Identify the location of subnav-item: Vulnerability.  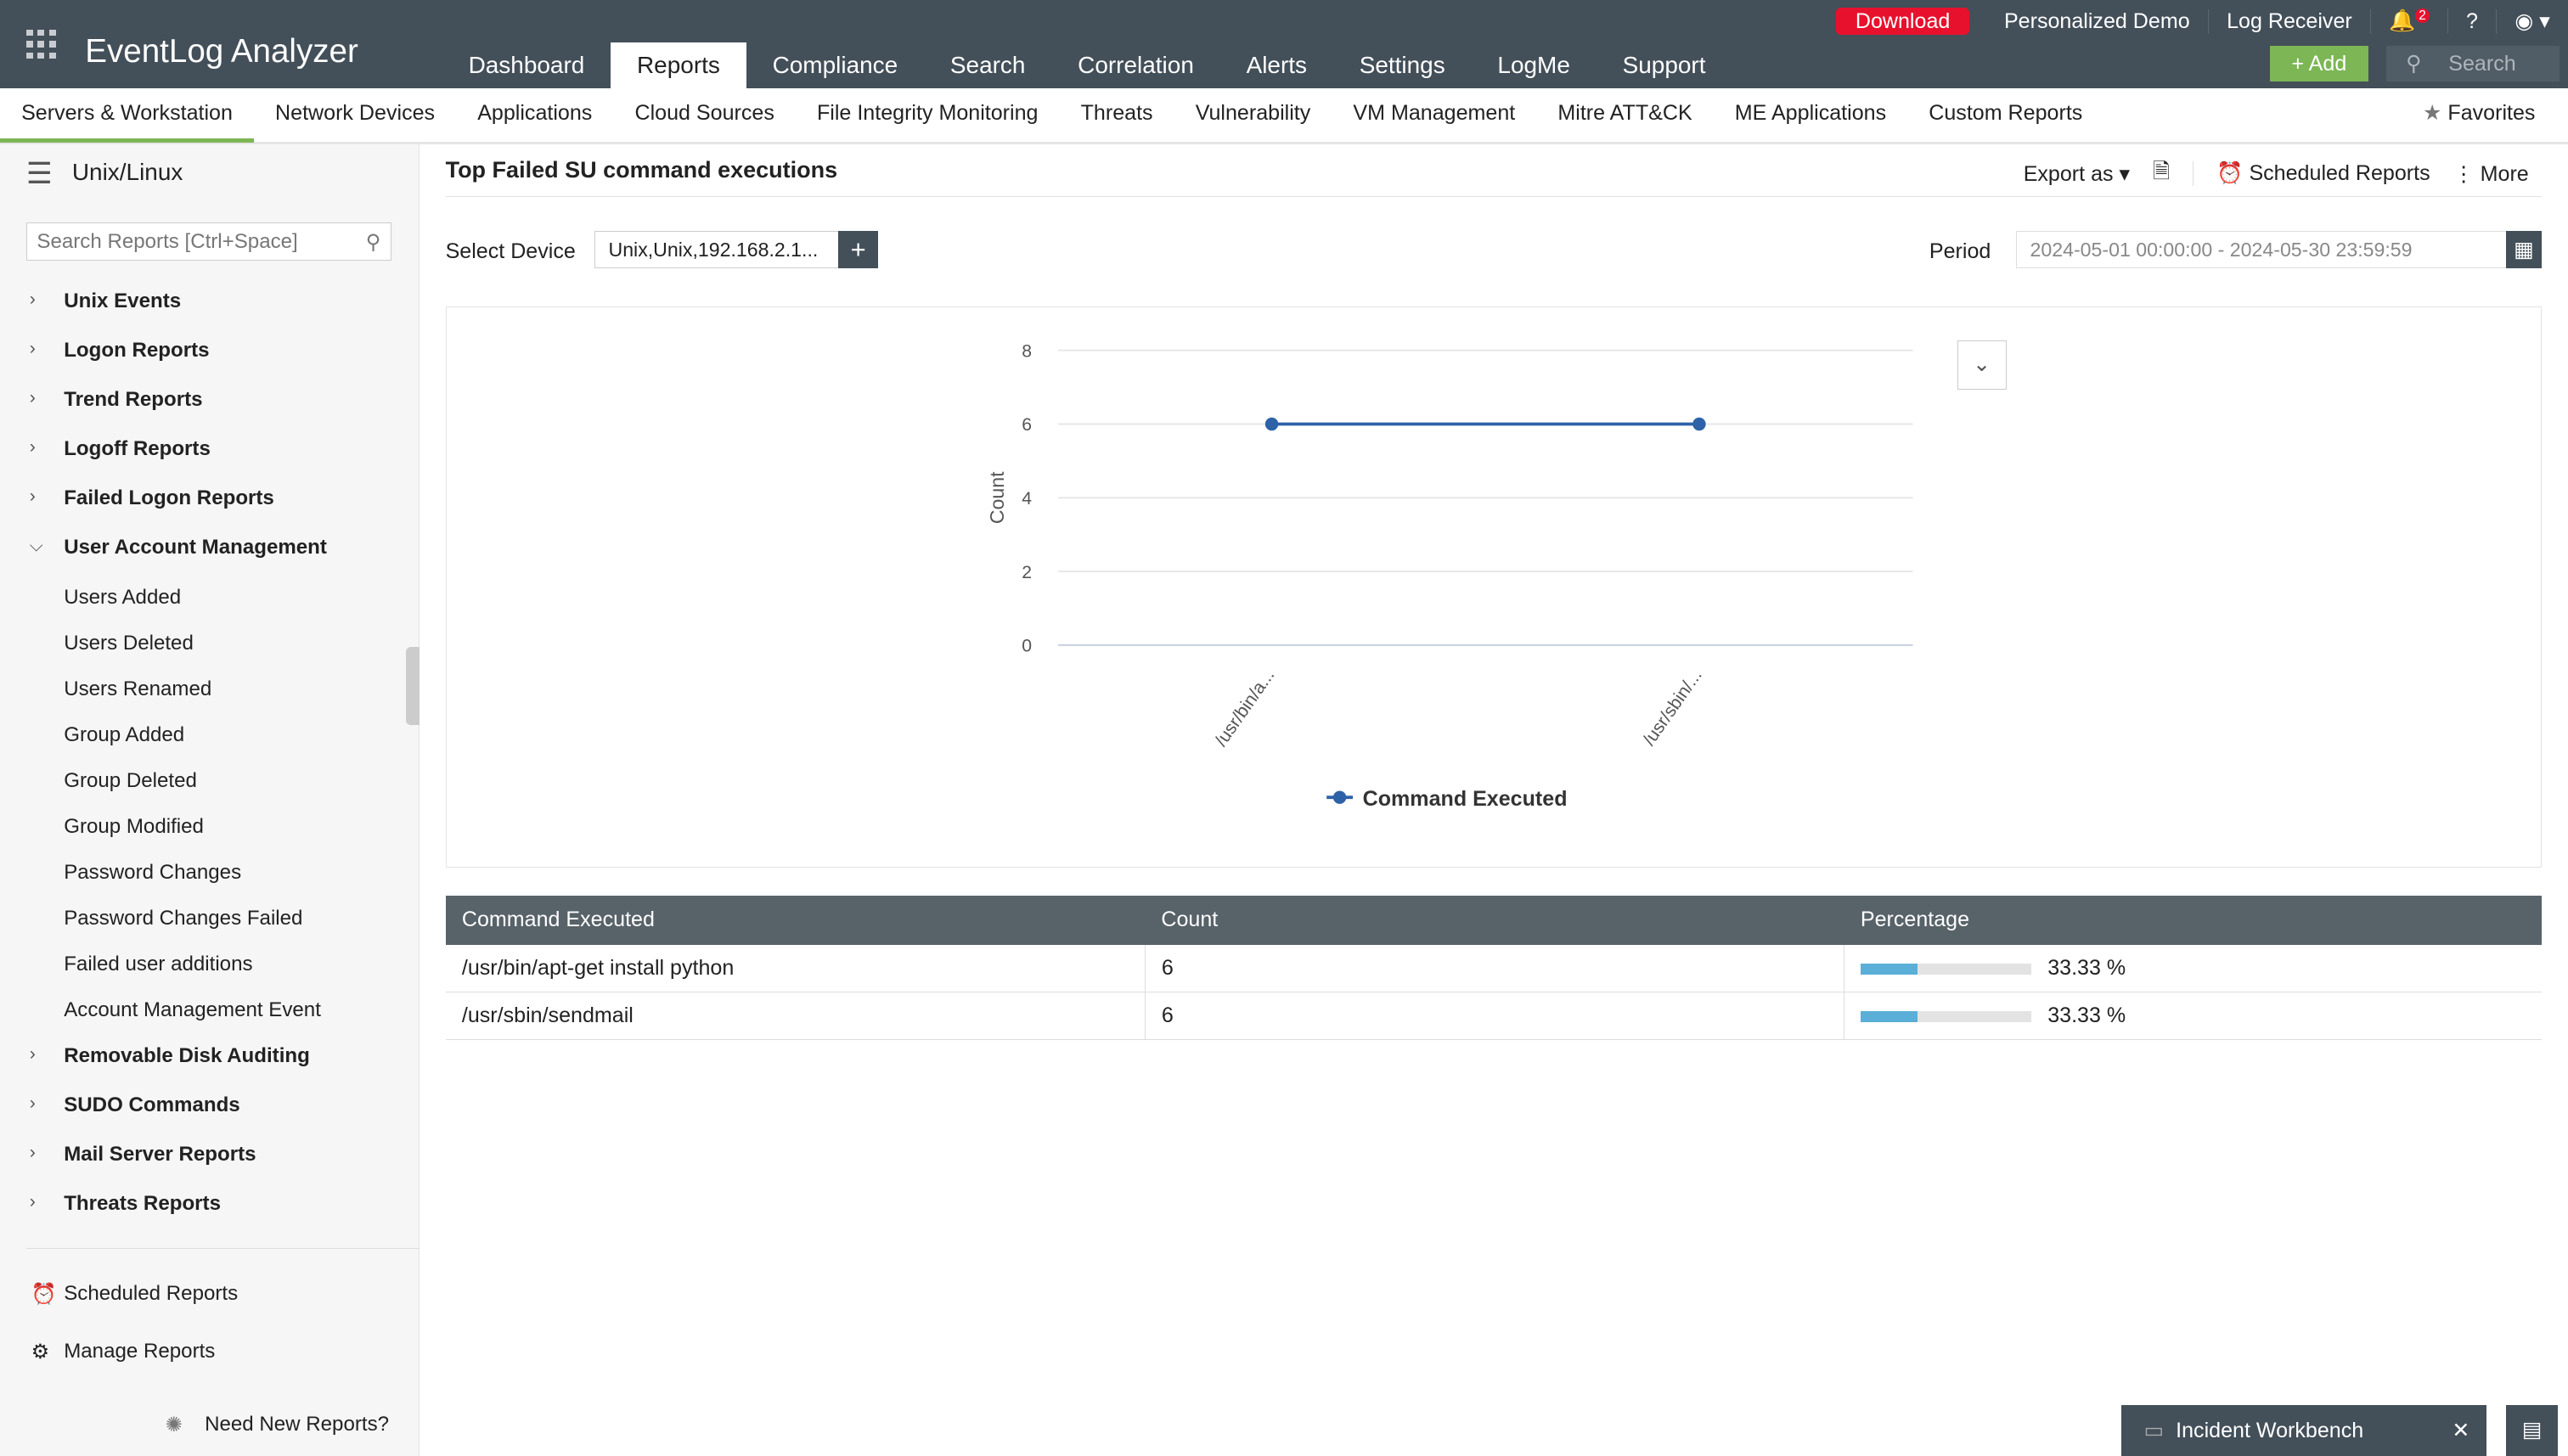
(1253, 112).